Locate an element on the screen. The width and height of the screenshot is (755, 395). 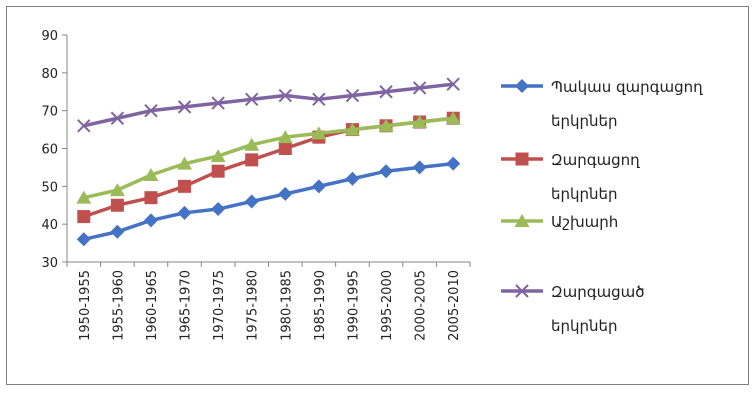
x-tick-label: 1995-2000 is located at coordinates (387, 305).